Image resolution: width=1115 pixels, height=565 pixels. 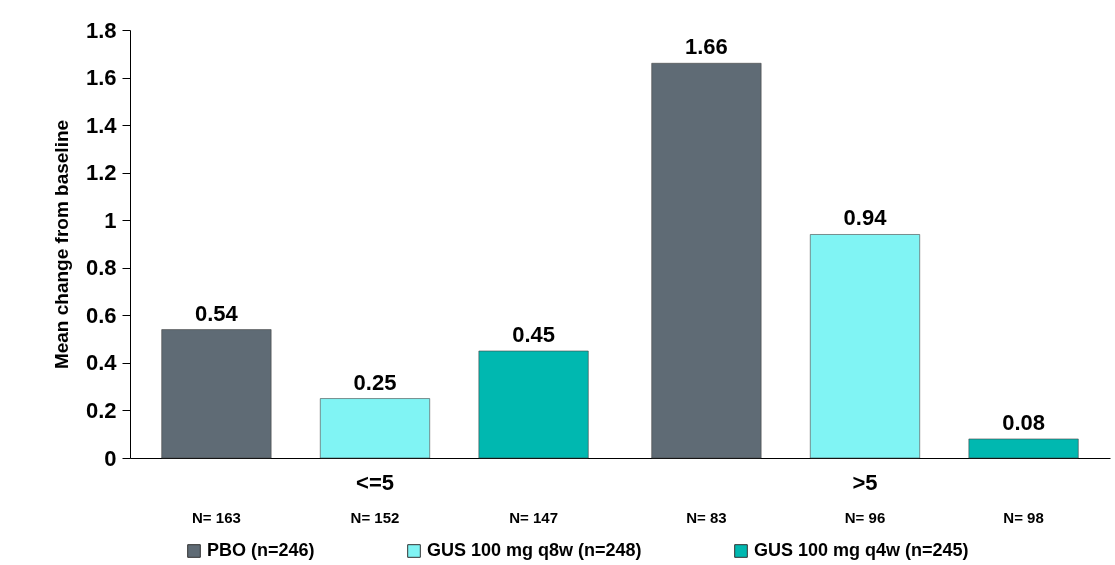 I want to click on y-tick-label: 0.4, so click(x=101, y=363).